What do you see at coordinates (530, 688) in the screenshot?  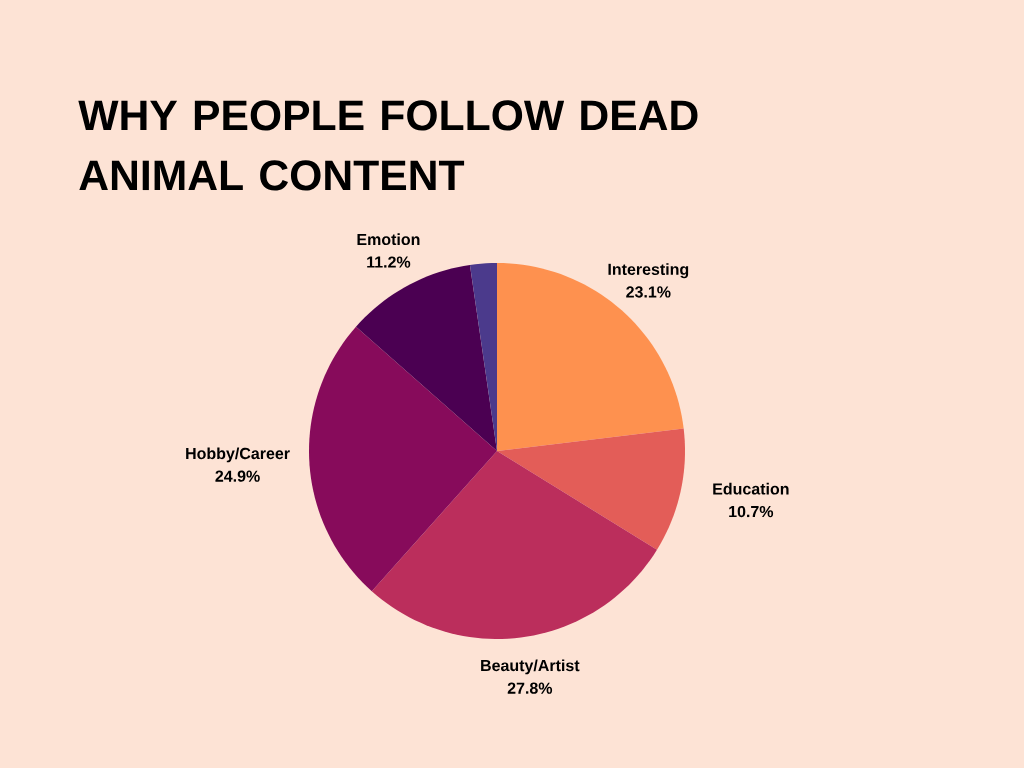 I see `data-label: 27.8%` at bounding box center [530, 688].